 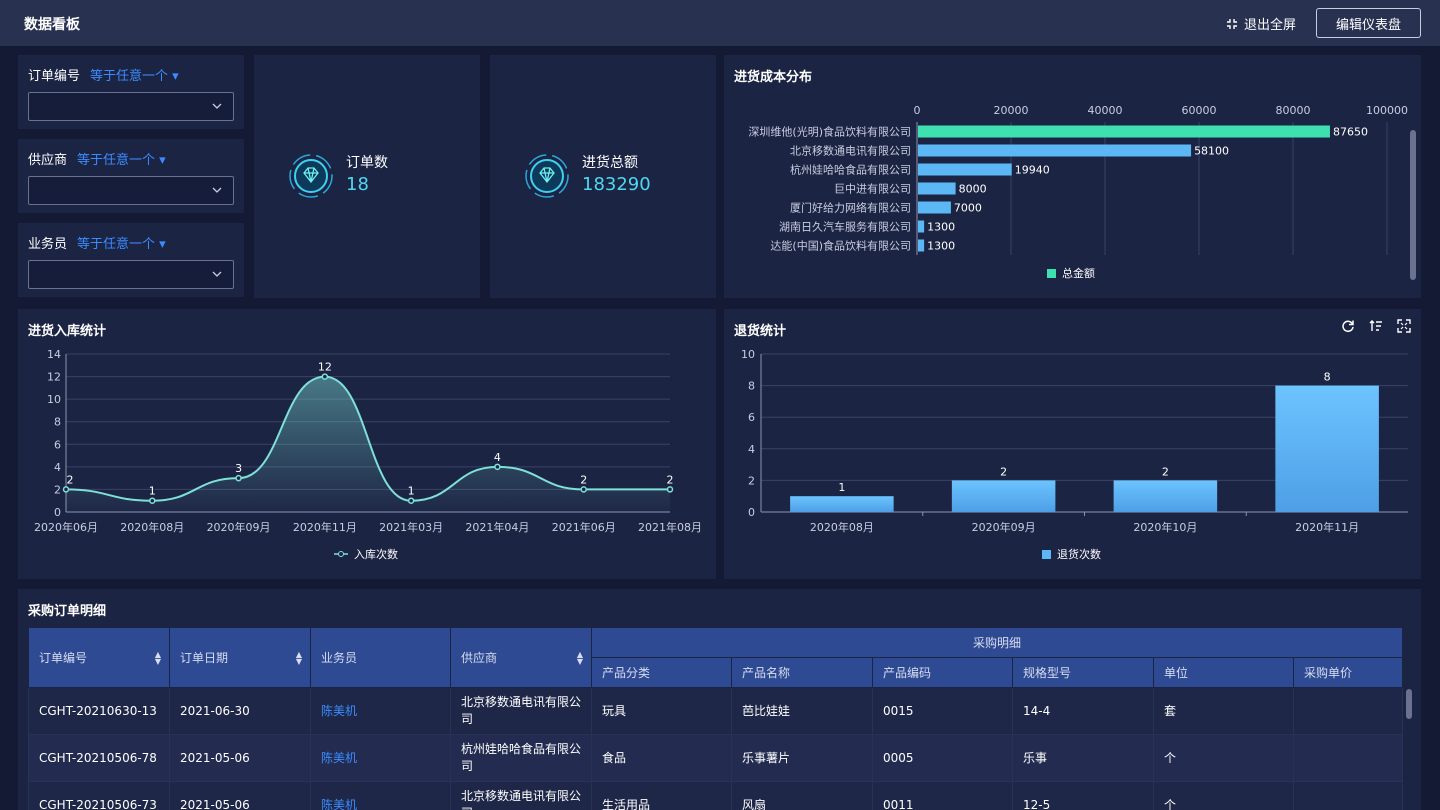 What do you see at coordinates (367, 176) in the screenshot?
I see `kpi-order-count: 订单数 18` at bounding box center [367, 176].